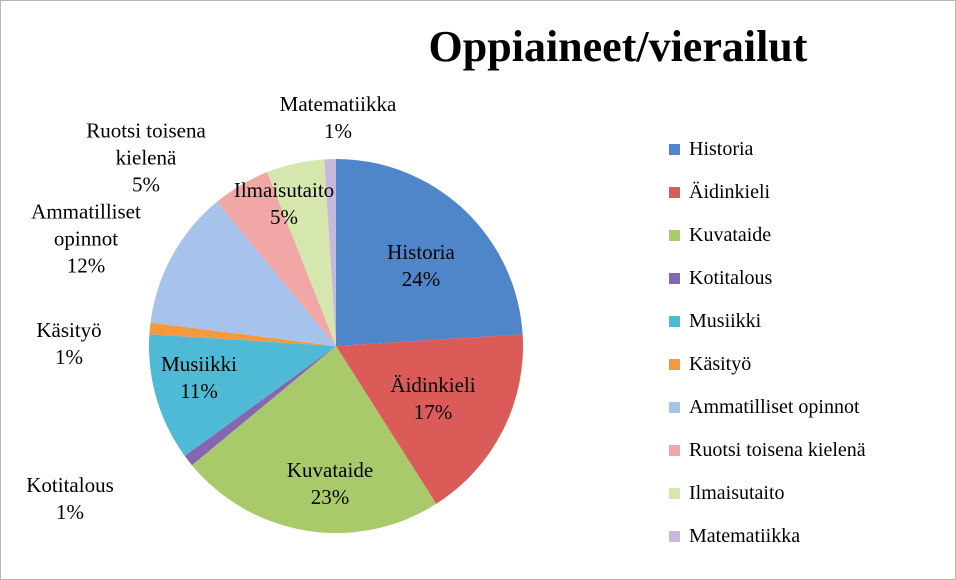  What do you see at coordinates (199, 364) in the screenshot?
I see `label-category: Musiikki` at bounding box center [199, 364].